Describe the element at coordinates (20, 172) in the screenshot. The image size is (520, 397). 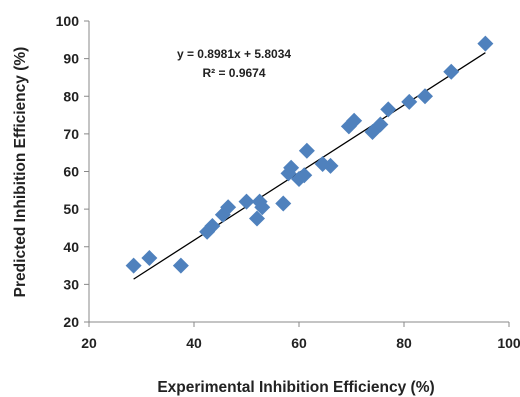
I see `y-axis-title: Predicted Inhibition Efficiency (%)` at that location.